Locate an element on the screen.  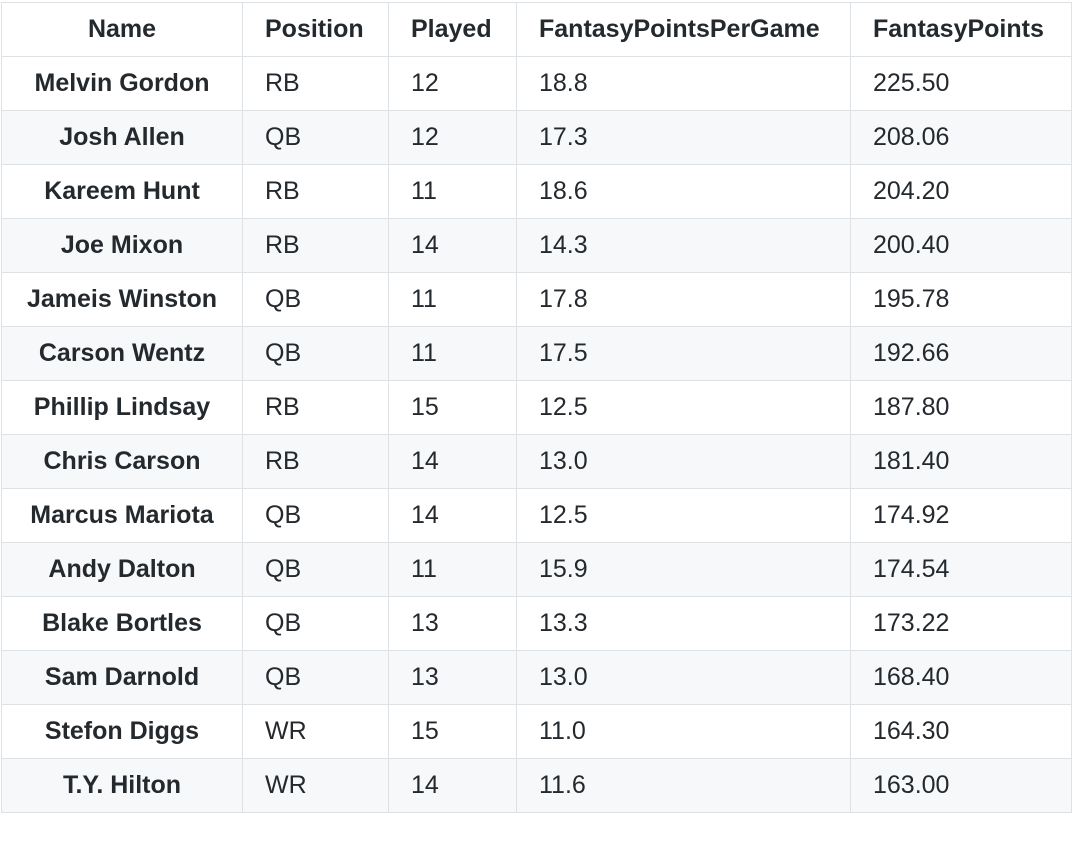
cell-fantasy-points: 187.80 is located at coordinates (961, 407).